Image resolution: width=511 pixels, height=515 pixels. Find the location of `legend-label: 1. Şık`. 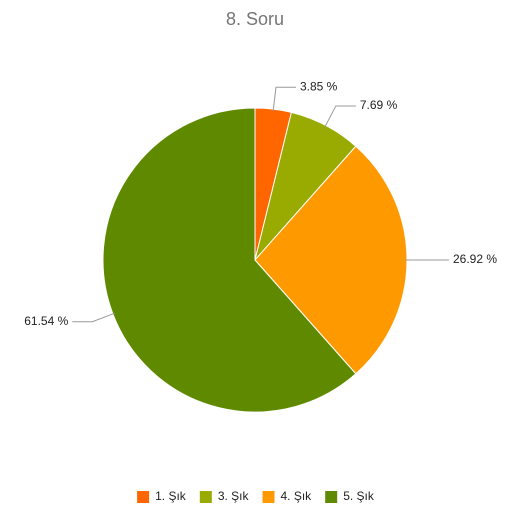

legend-label: 1. Şık is located at coordinates (171, 496).